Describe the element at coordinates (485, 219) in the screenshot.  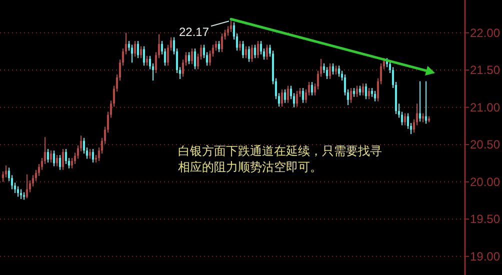
I see `y-tick-label: 19.50` at that location.